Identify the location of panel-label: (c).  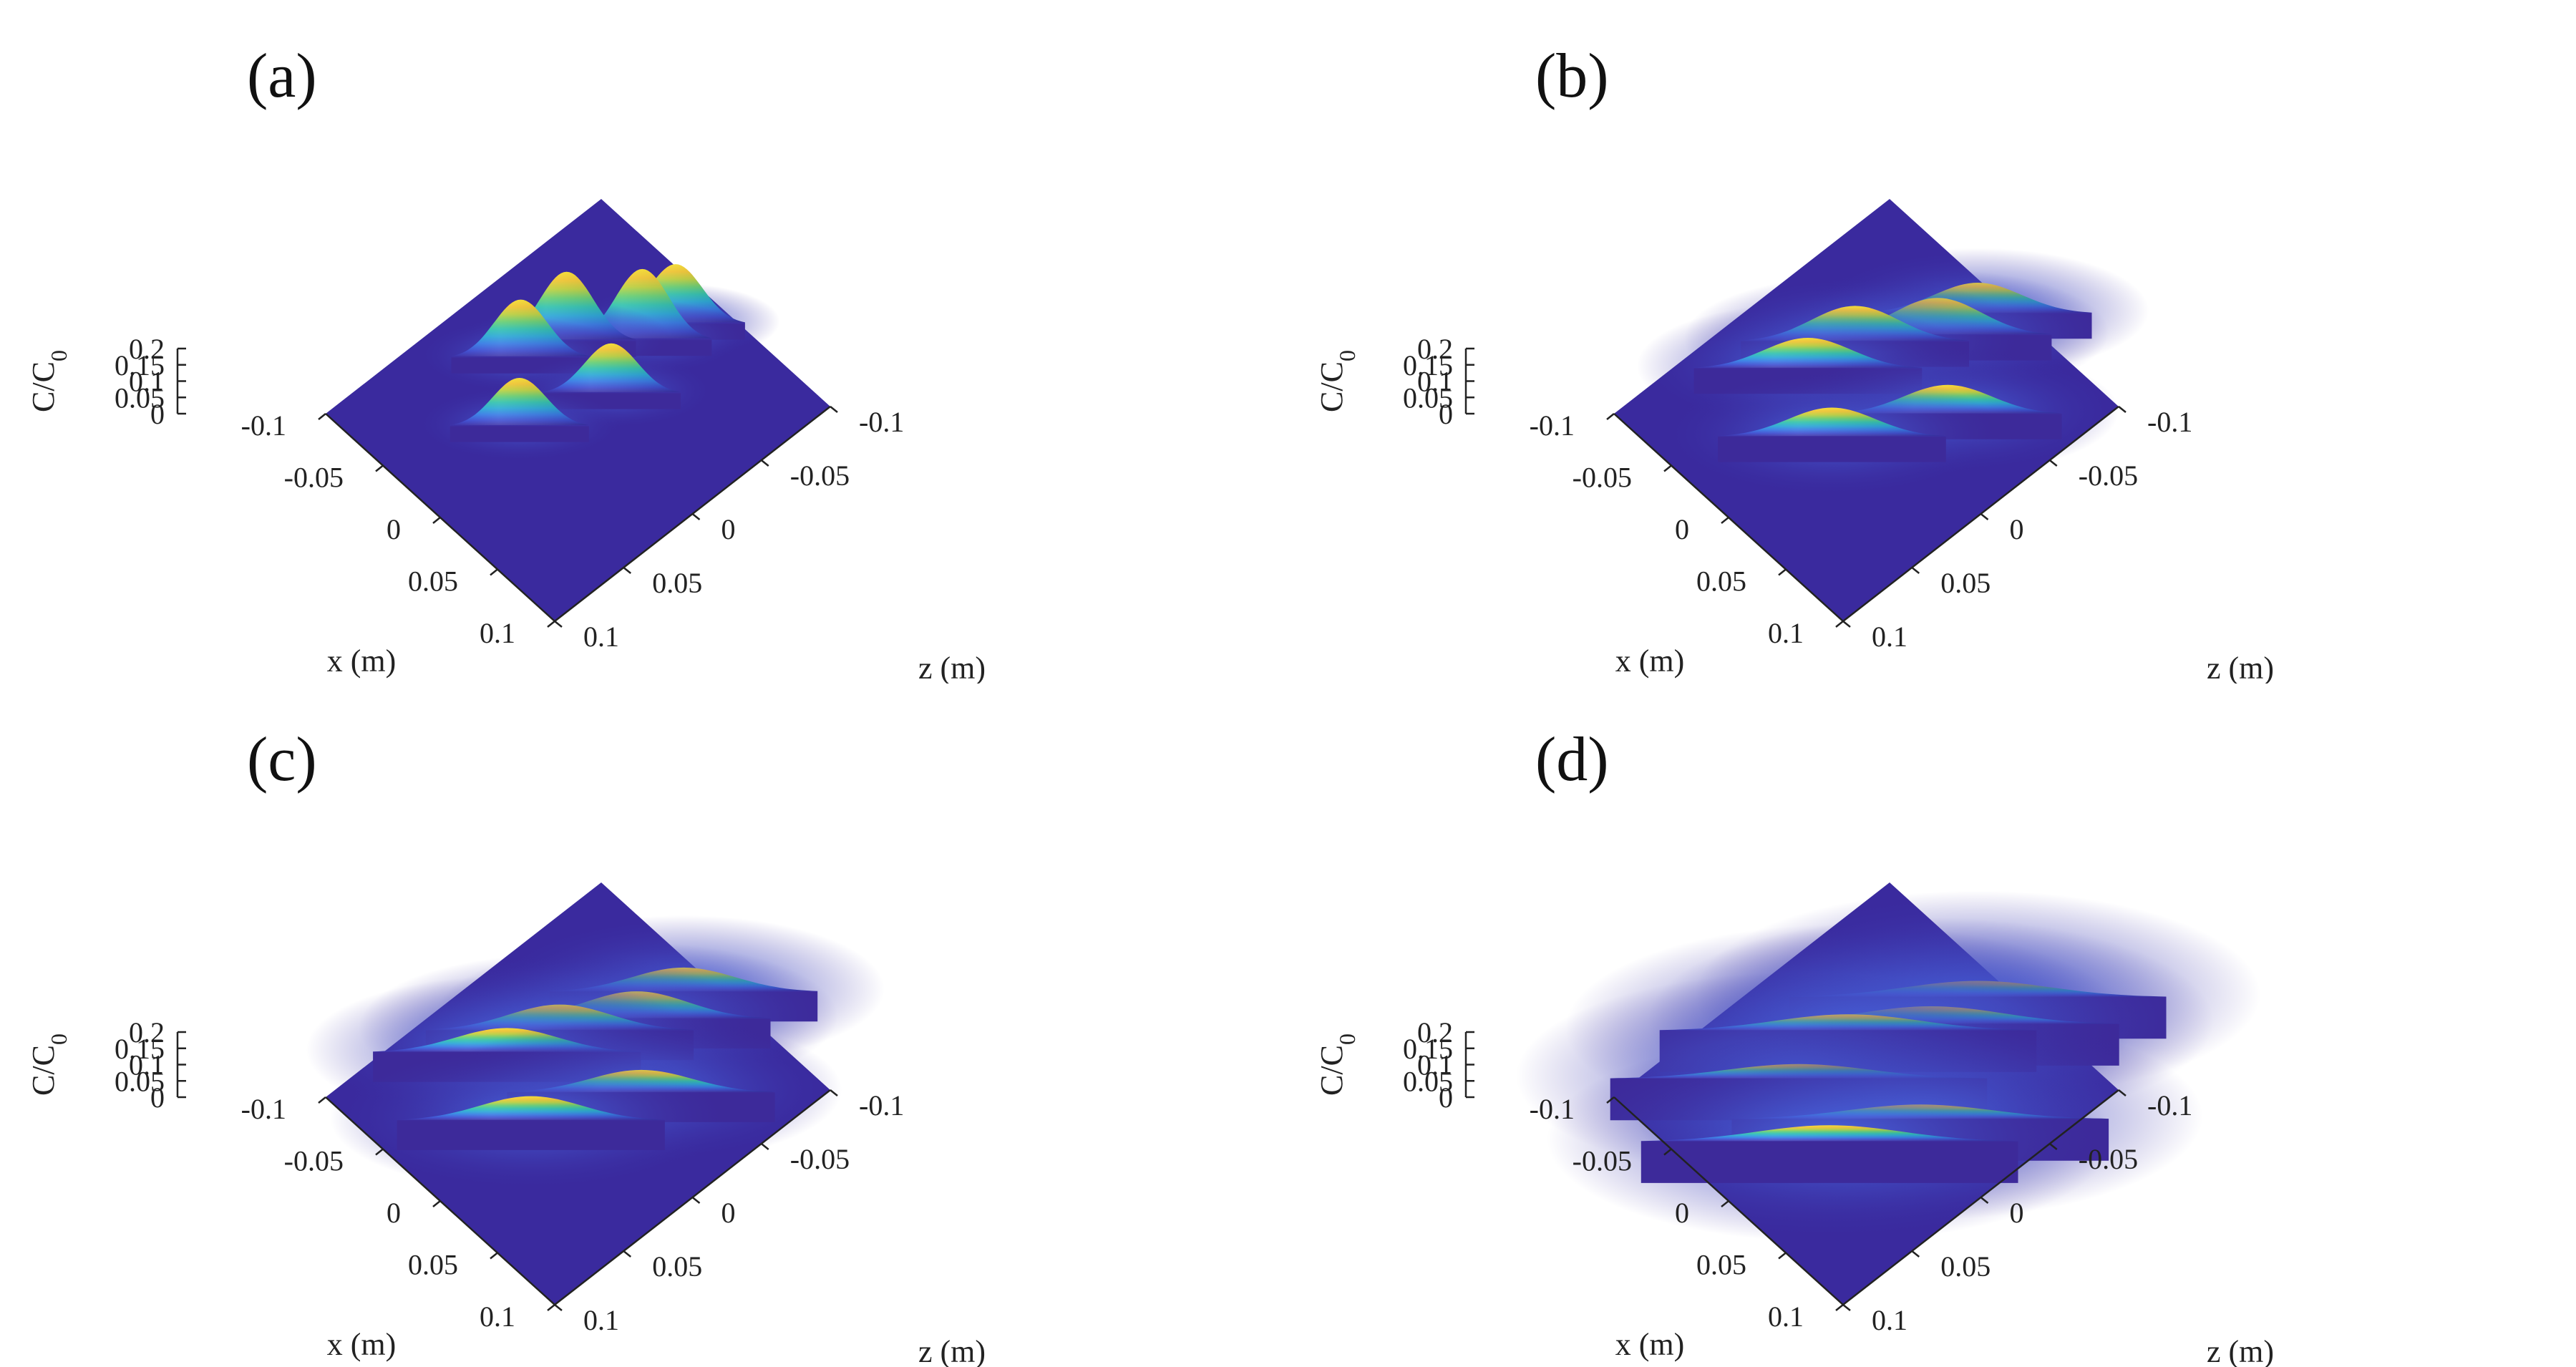
(282, 759).